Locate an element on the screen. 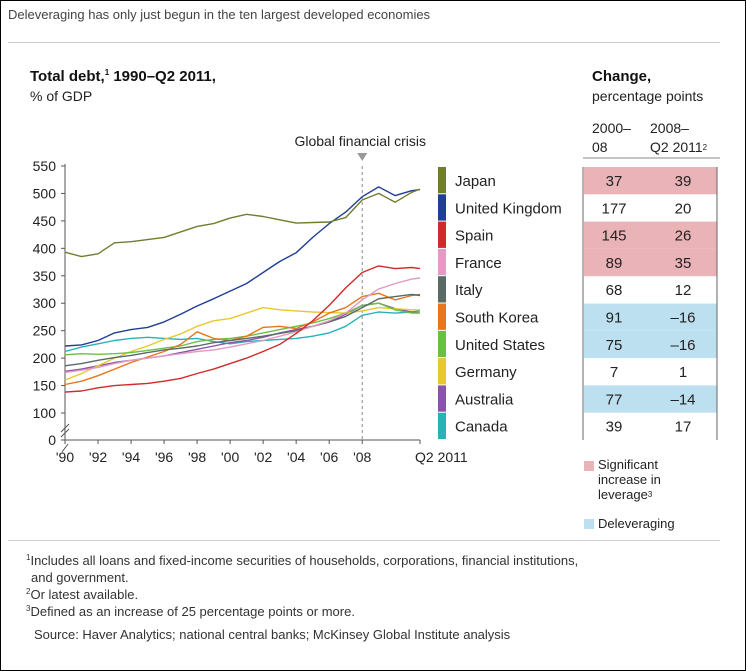  x-tick-label: Q2 2011 is located at coordinates (441, 457).